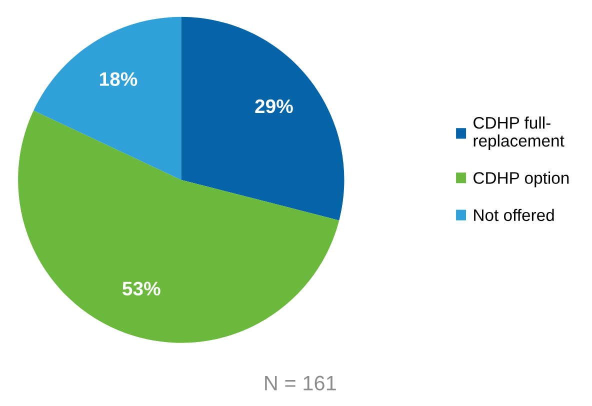  What do you see at coordinates (514, 215) in the screenshot?
I see `legend-label: Not offered` at bounding box center [514, 215].